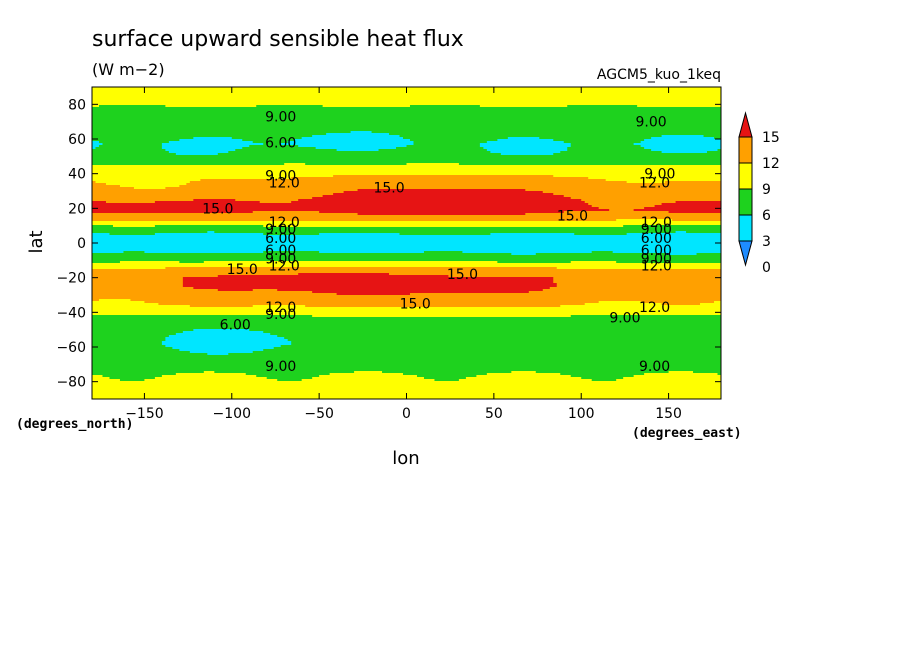 The height and width of the screenshot is (654, 904). I want to click on colorbar-bottom-arrow, so click(745, 253).